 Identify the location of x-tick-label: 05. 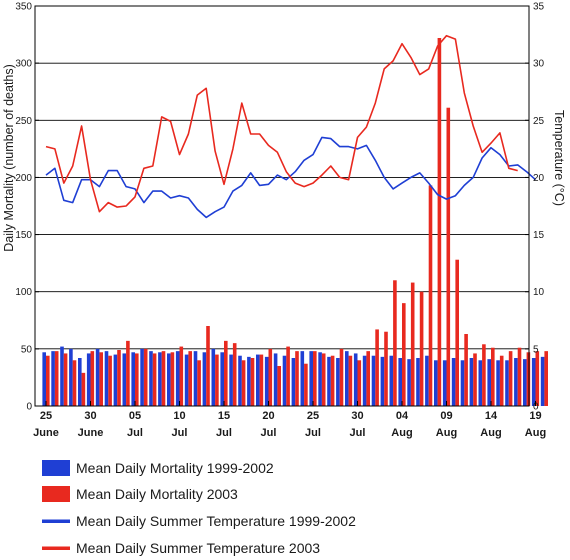
(135, 416).